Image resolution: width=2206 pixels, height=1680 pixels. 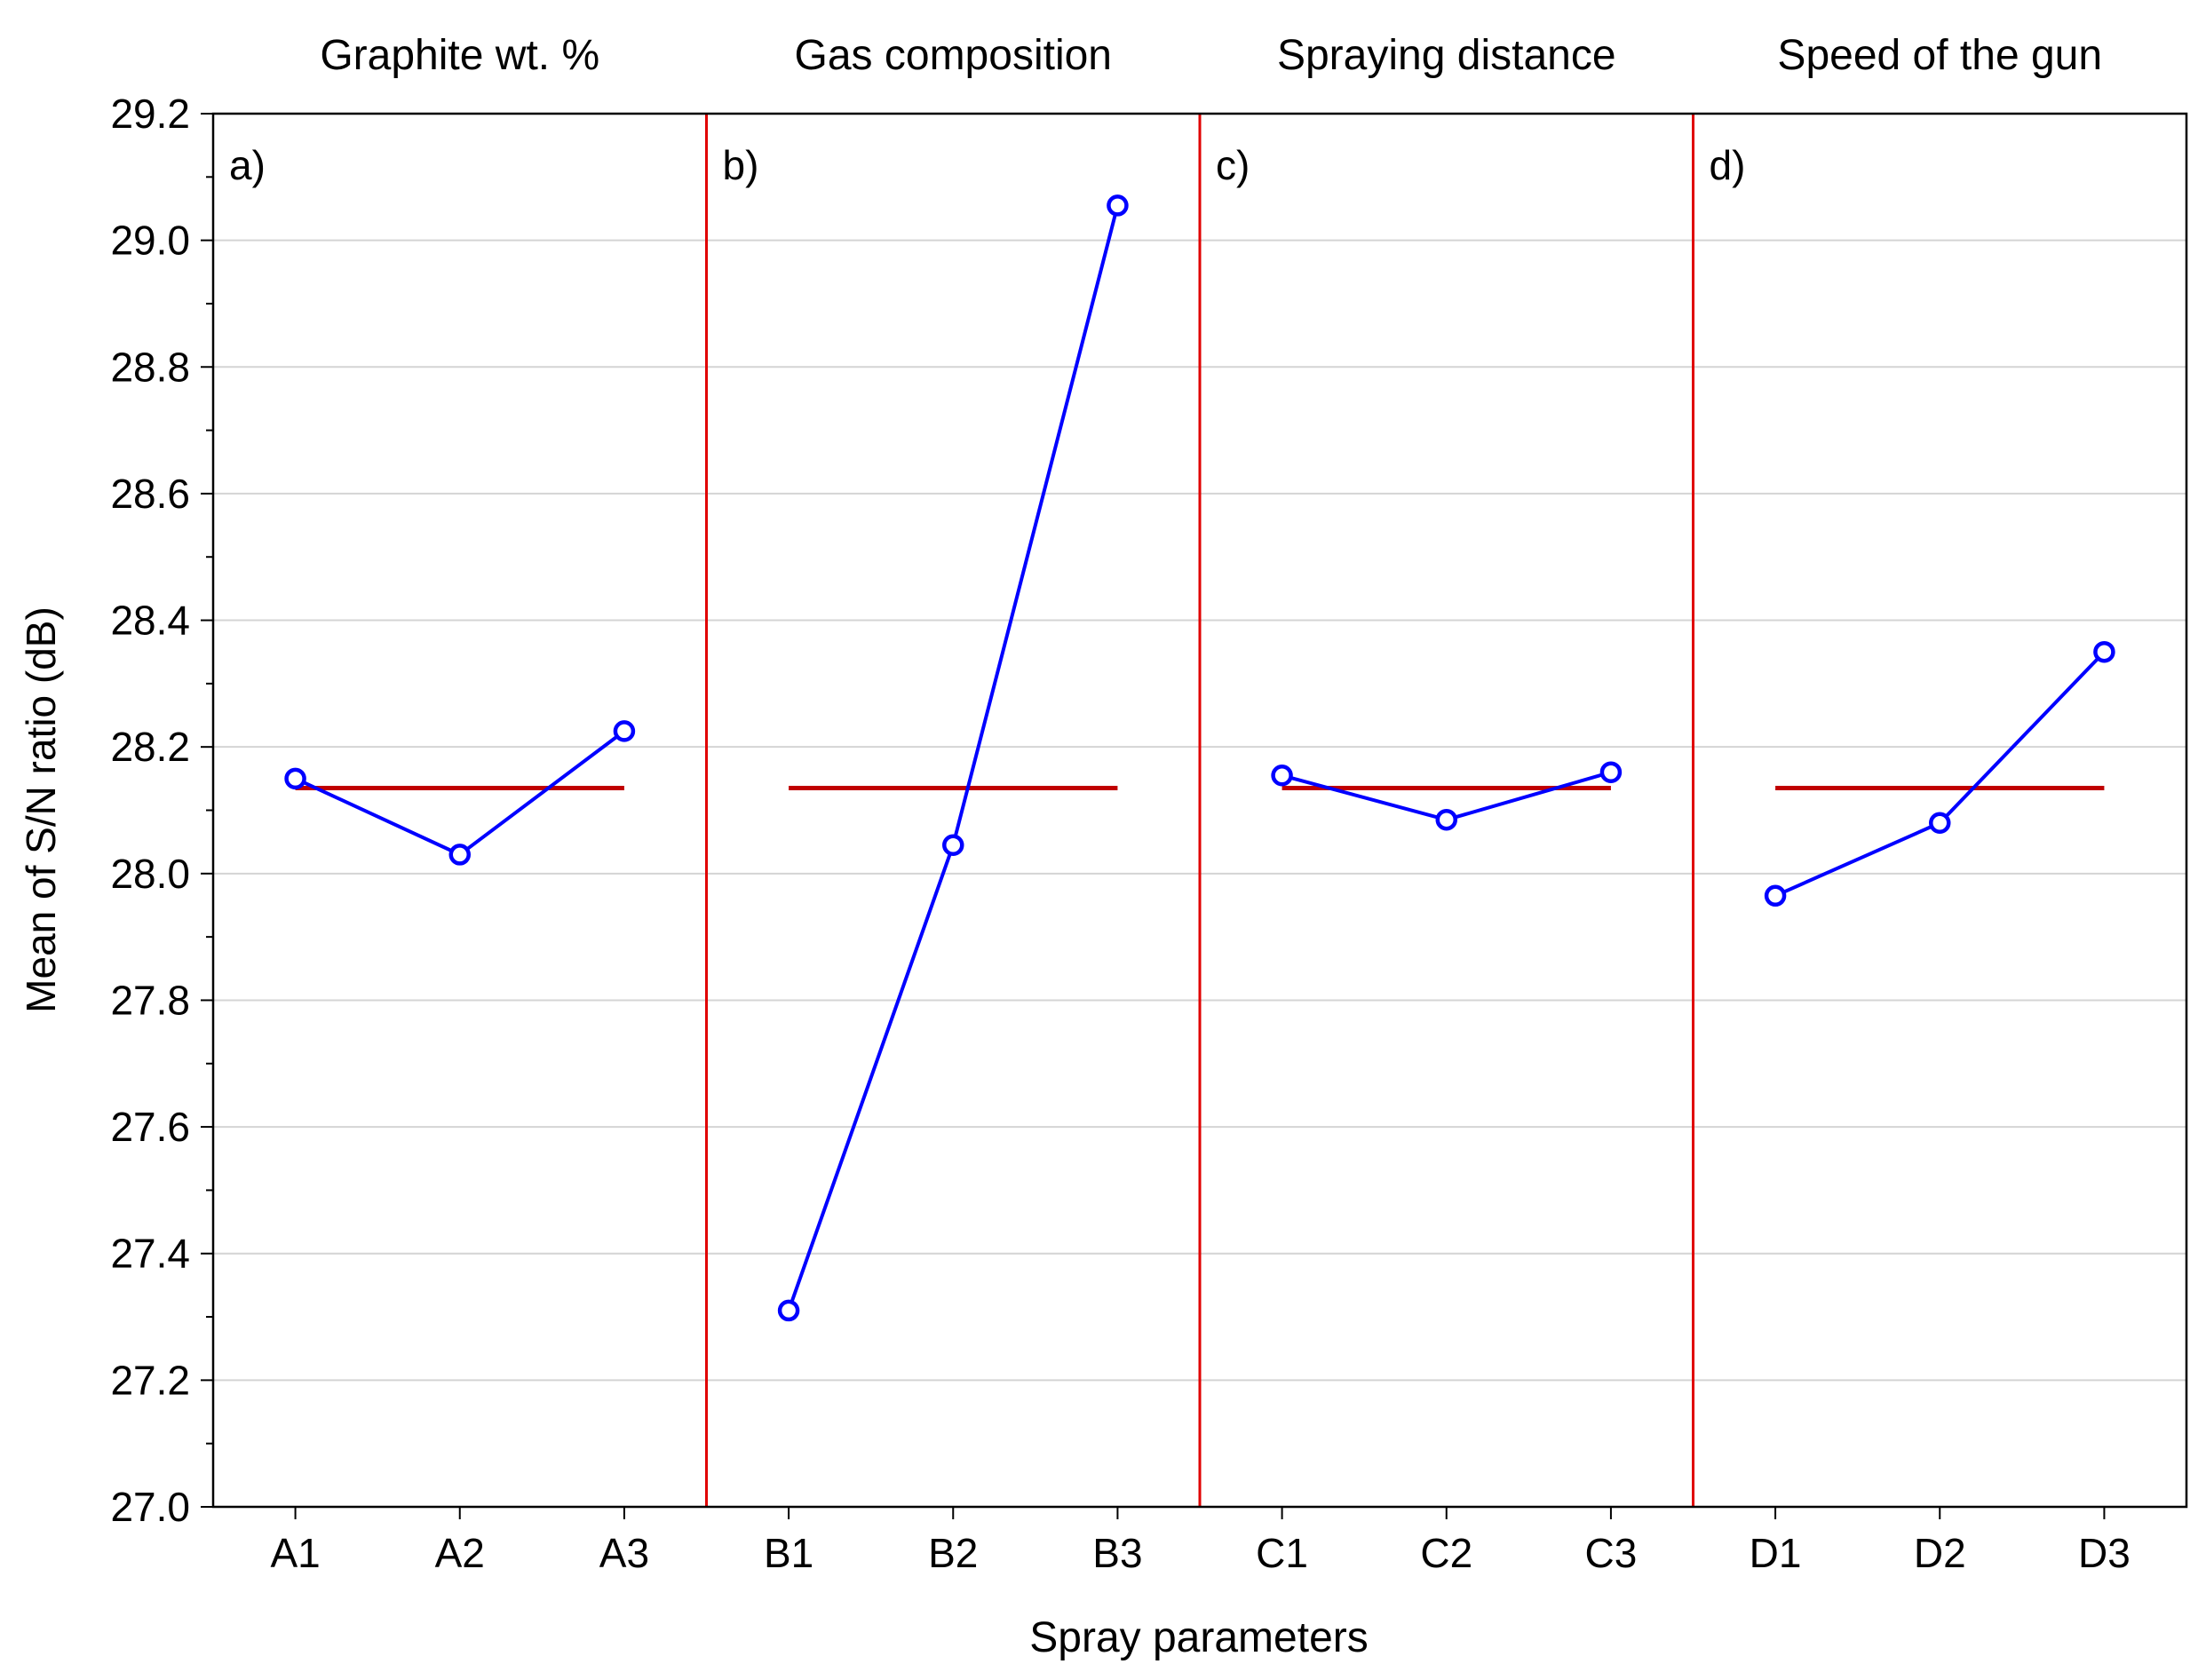 What do you see at coordinates (954, 55) in the screenshot?
I see `panel-title: Gas composition` at bounding box center [954, 55].